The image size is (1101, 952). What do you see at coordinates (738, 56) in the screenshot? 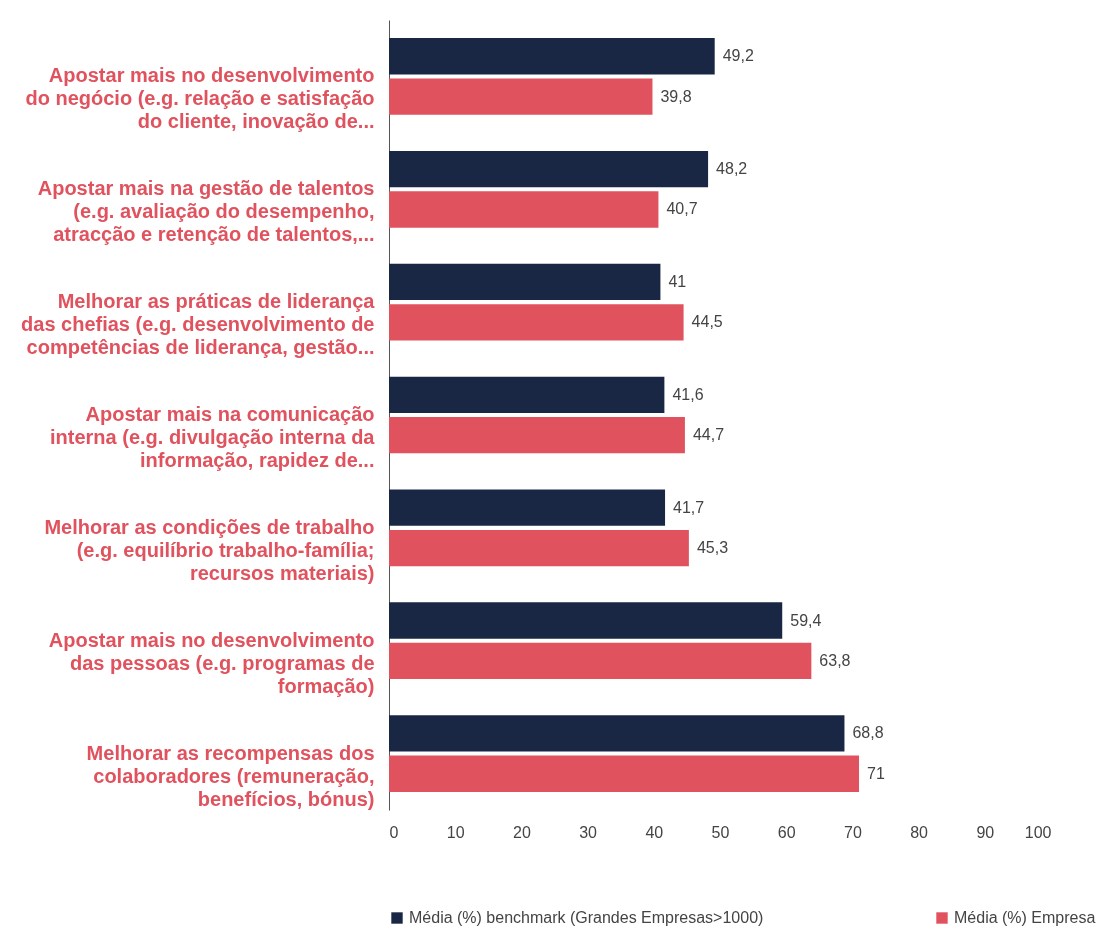
I see `data-label: 49,2` at bounding box center [738, 56].